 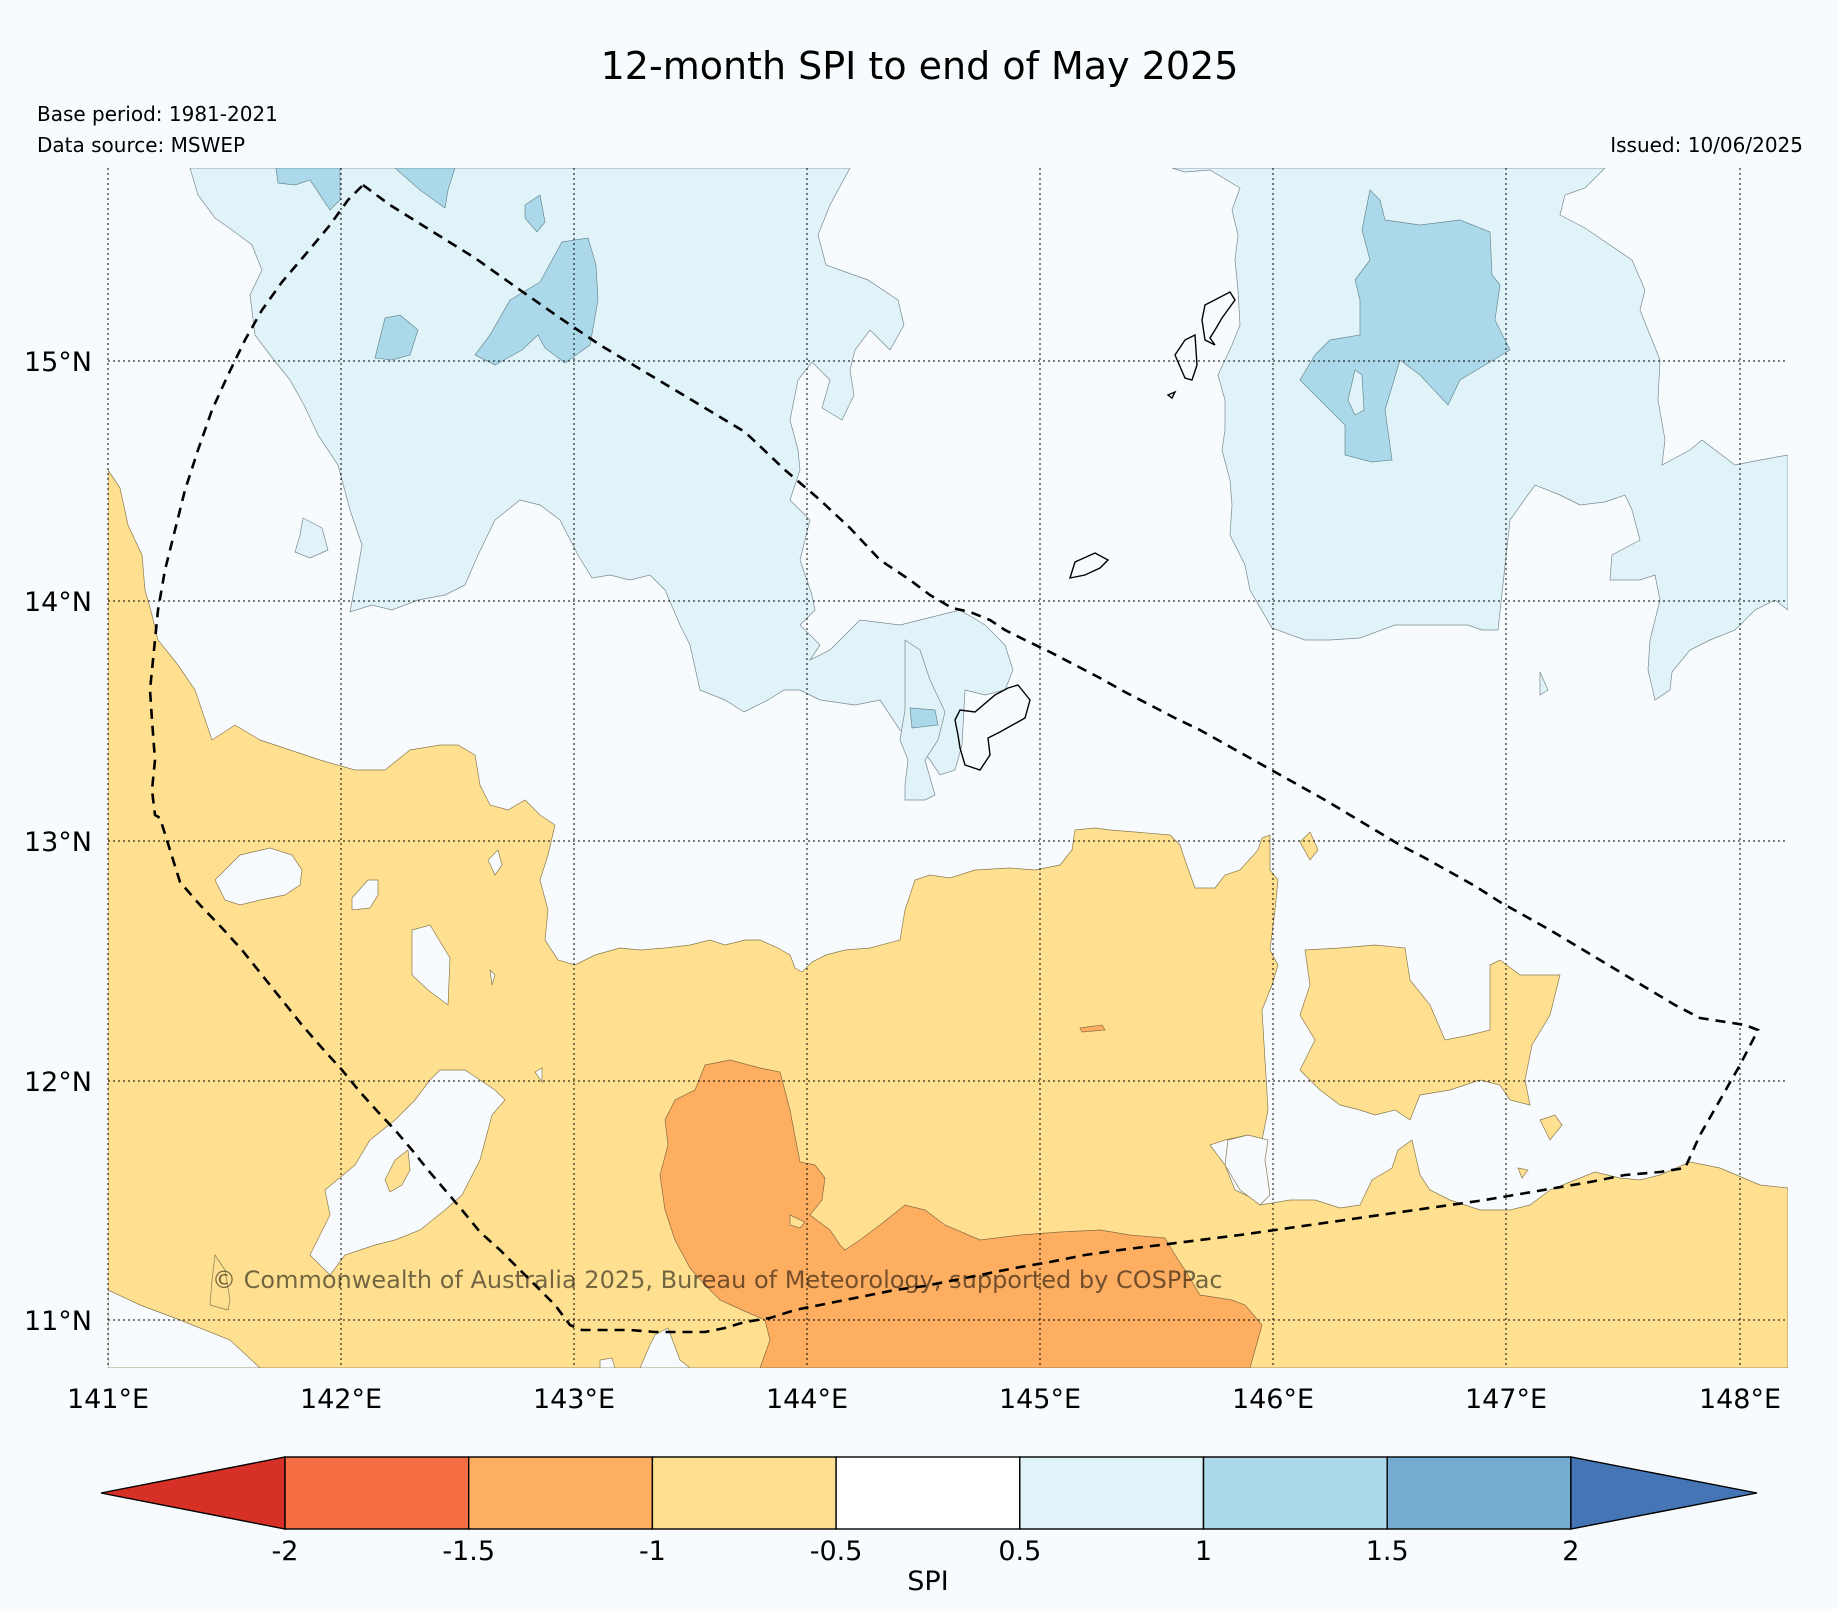 I want to click on colorbar-tick-label: -2, so click(x=285, y=1551).